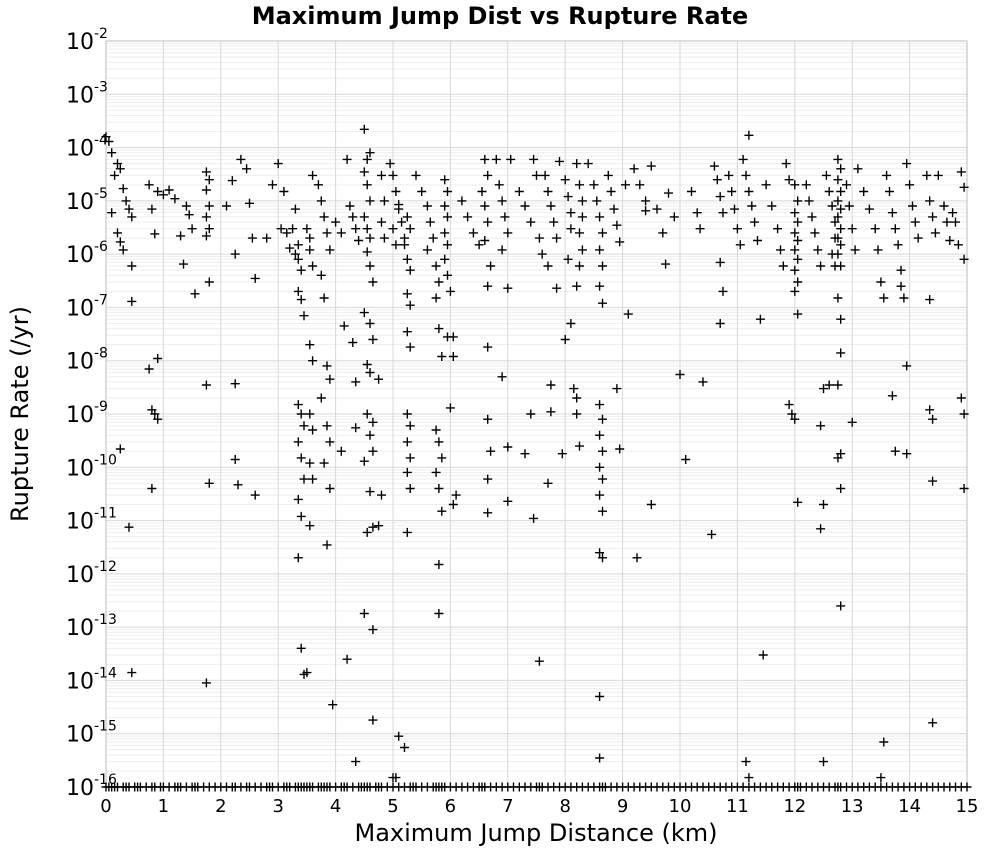  What do you see at coordinates (91, 466) in the screenshot?
I see `y-tick-label: 10-10` at bounding box center [91, 466].